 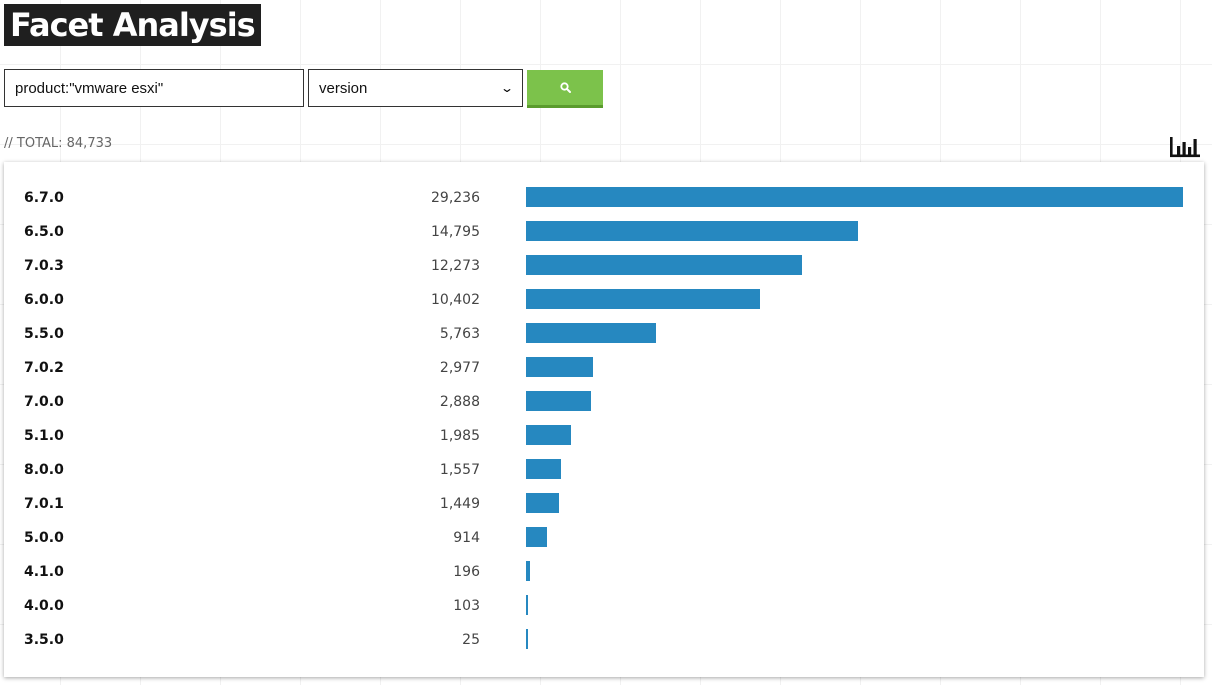 What do you see at coordinates (44, 266) in the screenshot?
I see `facet-value-link: 7.0.3` at bounding box center [44, 266].